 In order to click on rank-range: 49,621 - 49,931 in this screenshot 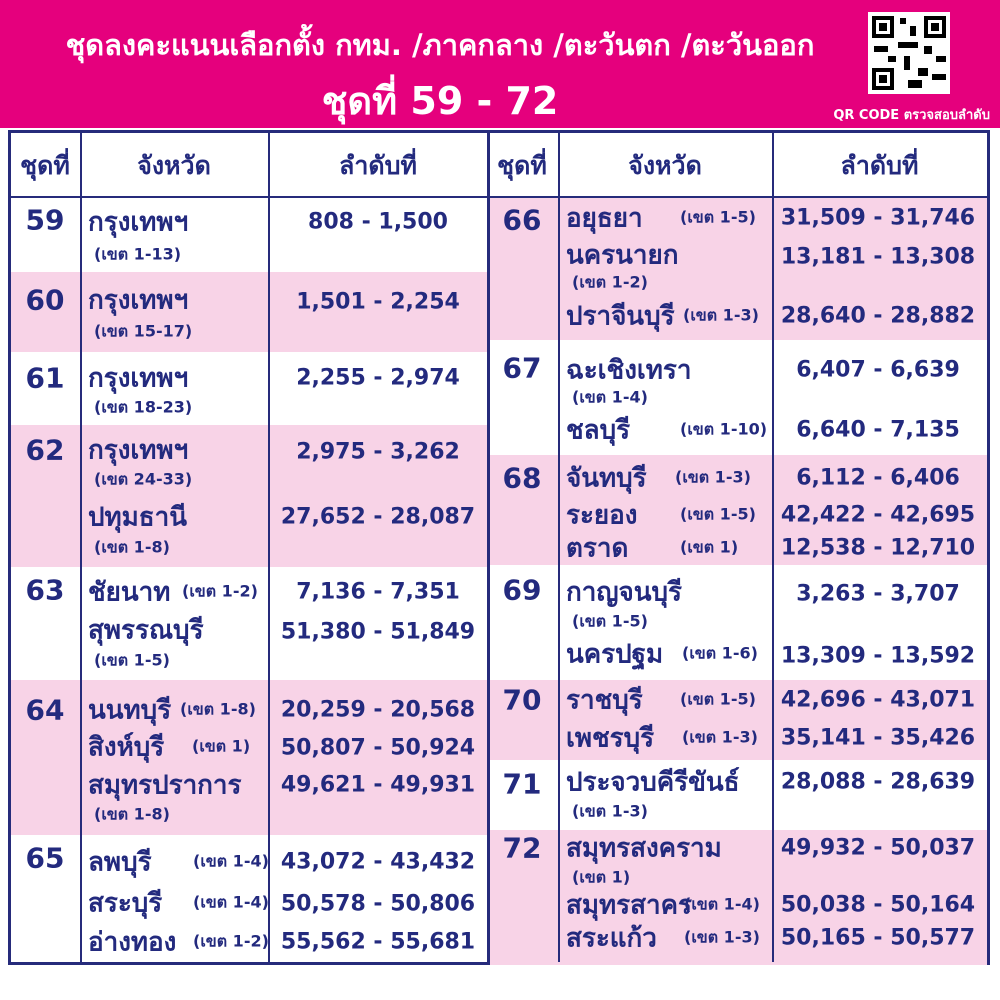, I will do `click(378, 785)`.